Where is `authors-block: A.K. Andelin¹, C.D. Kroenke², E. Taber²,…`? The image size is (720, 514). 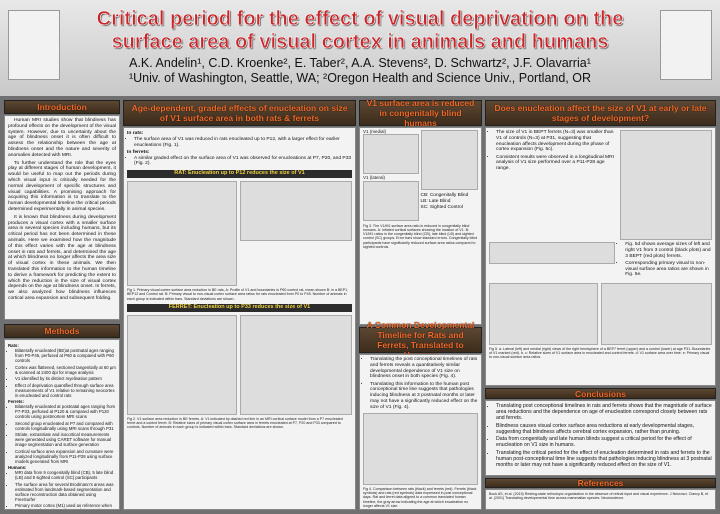 authors-block: A.K. Andelin¹, C.D. Kroenke², E. Taber²,… is located at coordinates (360, 71).